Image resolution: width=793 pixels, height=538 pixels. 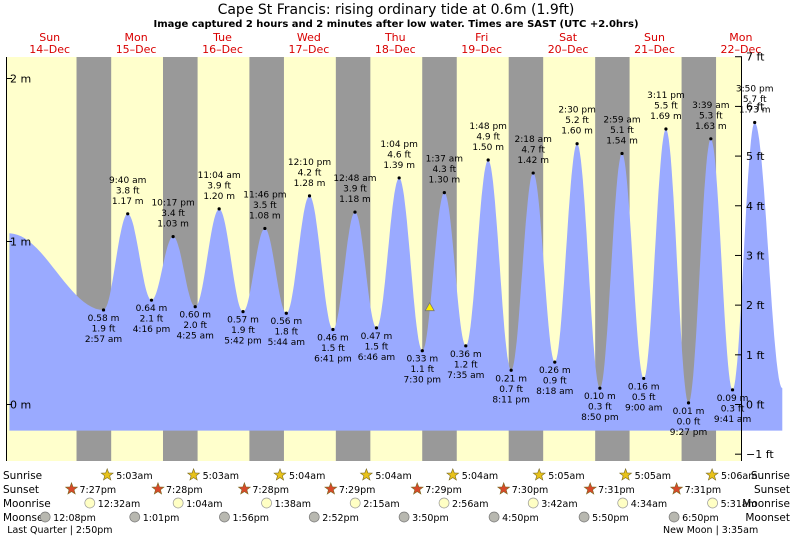 What do you see at coordinates (443, 490) in the screenshot?
I see `sunset-time: 7:29pm` at bounding box center [443, 490].